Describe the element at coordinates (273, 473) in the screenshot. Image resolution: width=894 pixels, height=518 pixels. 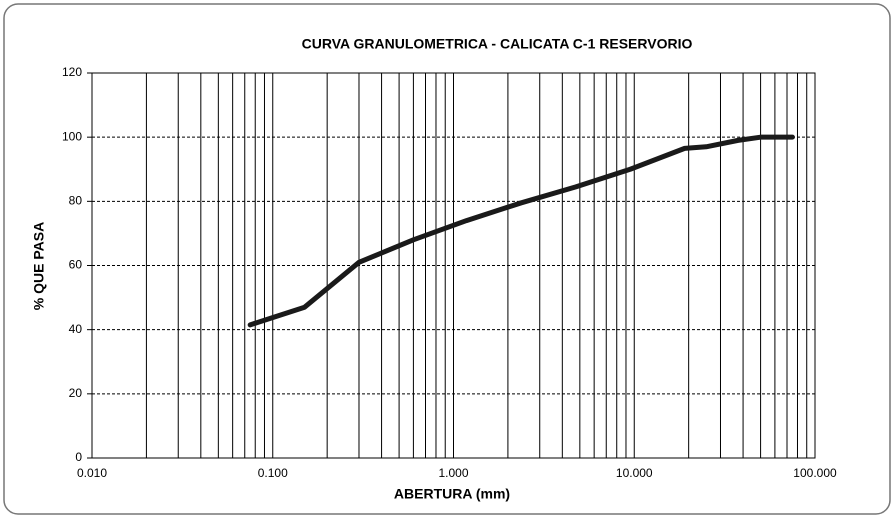
I see `x-tick-label: 0.100` at that location.